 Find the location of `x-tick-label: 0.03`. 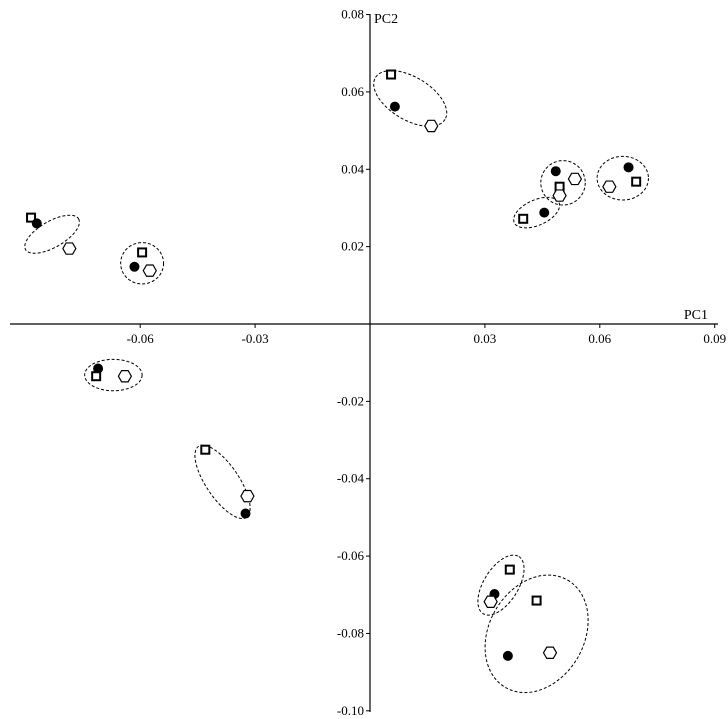

x-tick-label: 0.03 is located at coordinates (485, 338).